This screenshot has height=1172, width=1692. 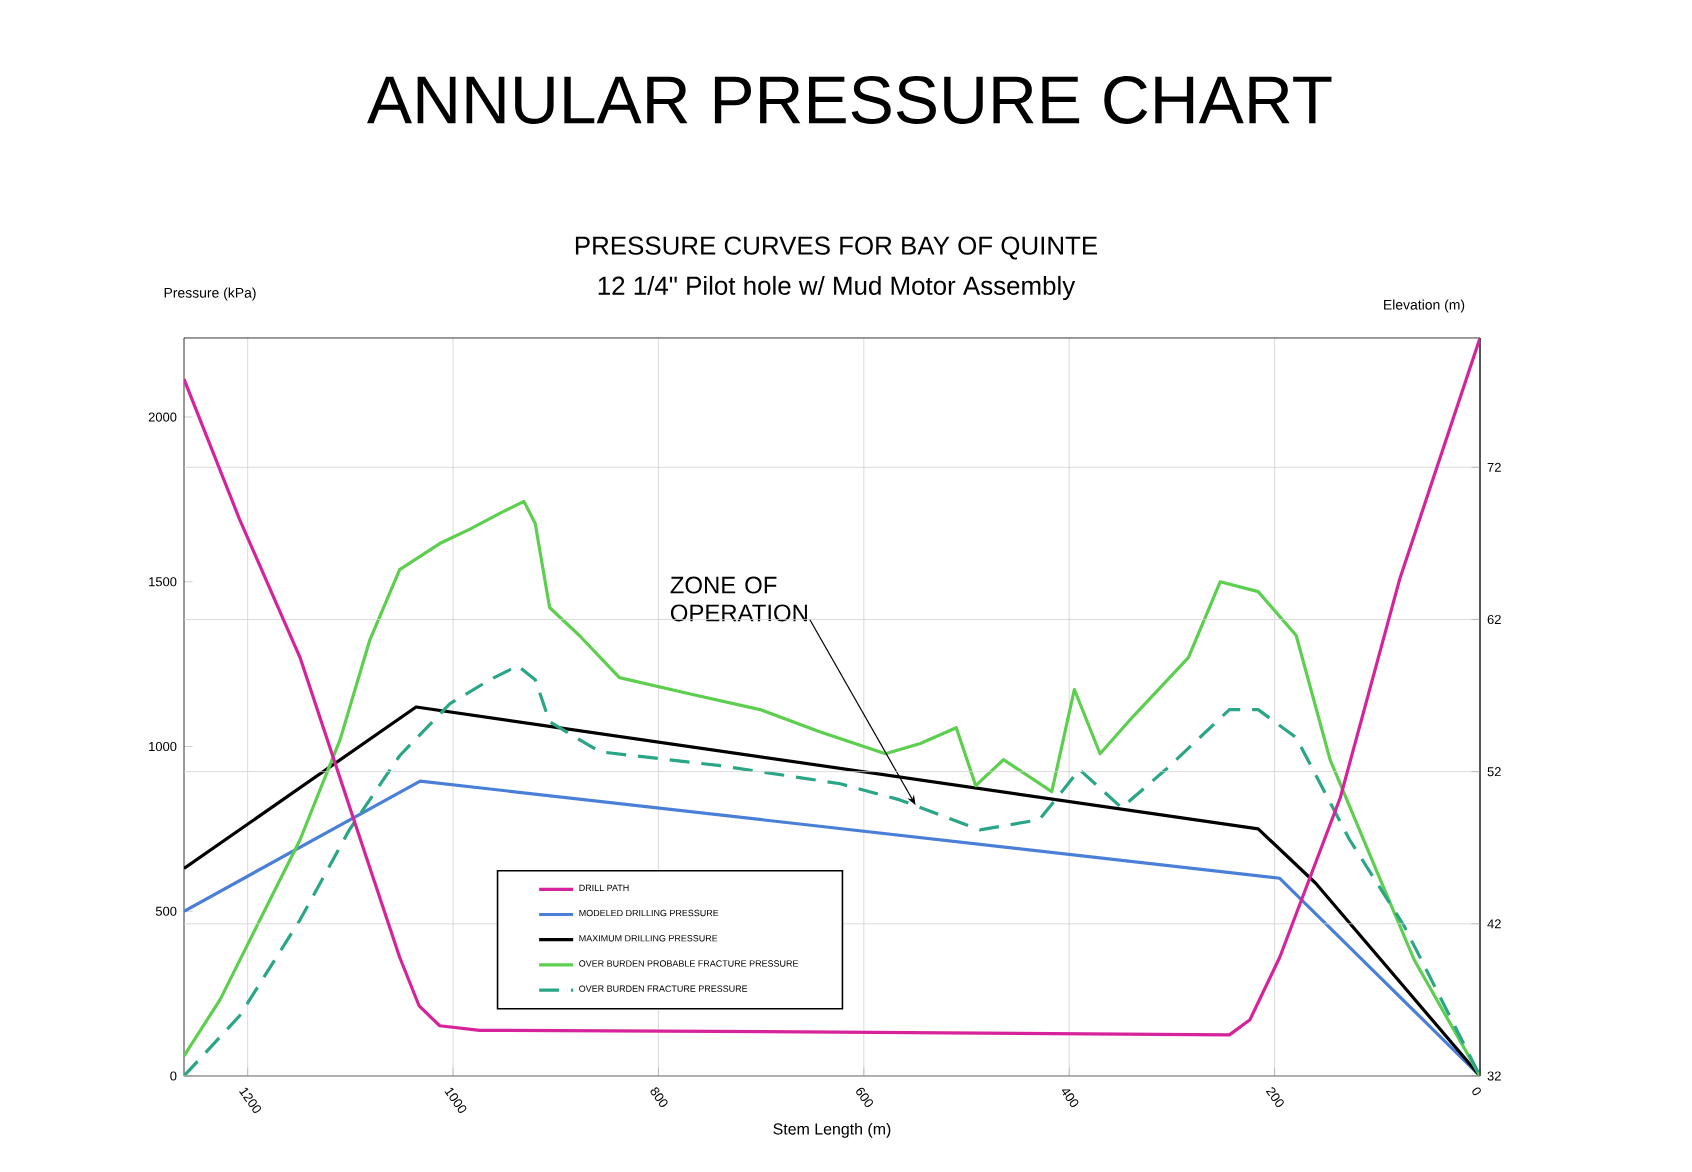 I want to click on annotation: ZONE OF OPERATION, so click(x=738, y=599).